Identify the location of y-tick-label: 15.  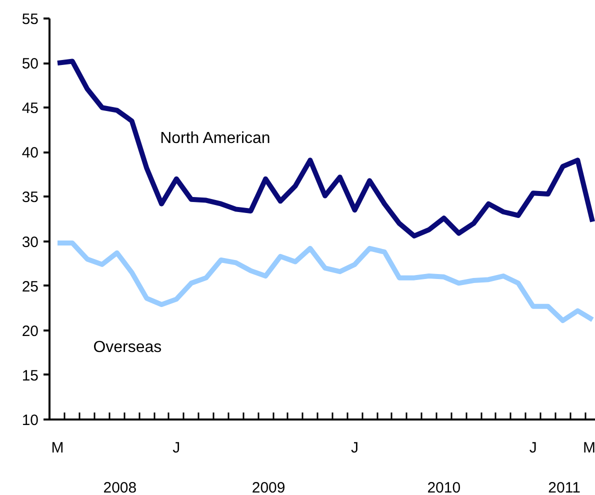
(30, 375).